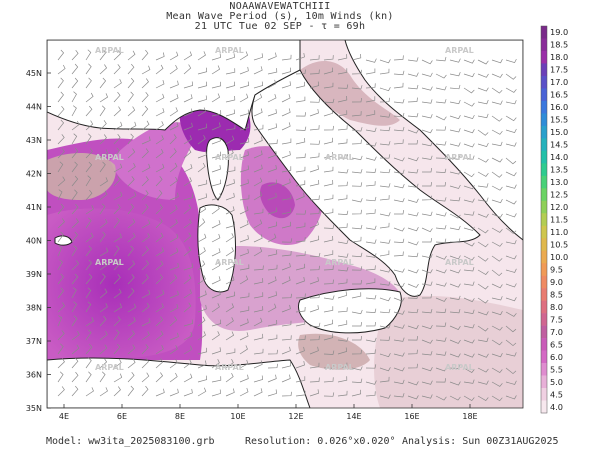 This screenshot has width=600, height=450. Describe the element at coordinates (559, 195) in the screenshot. I see `colorbar-label: 12.5` at that location.